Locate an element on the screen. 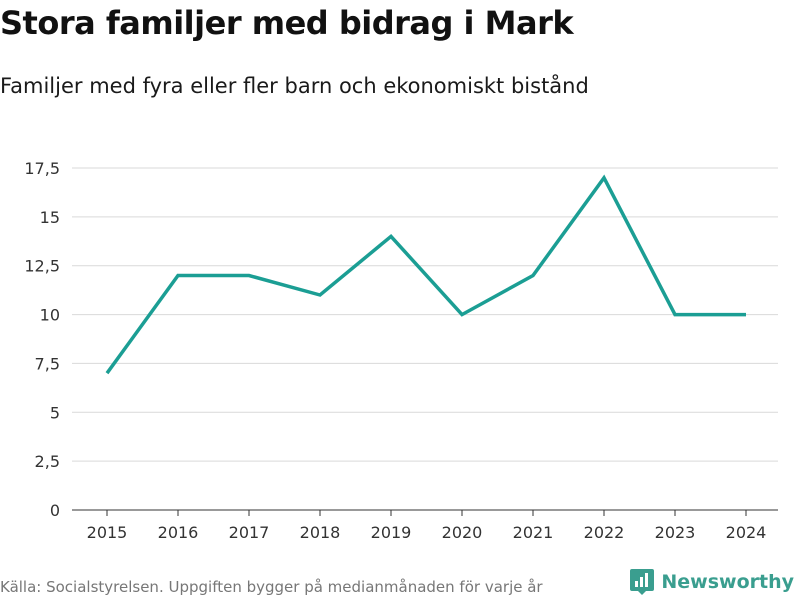 The image size is (800, 600). x-tick-label: 2019 is located at coordinates (391, 532).